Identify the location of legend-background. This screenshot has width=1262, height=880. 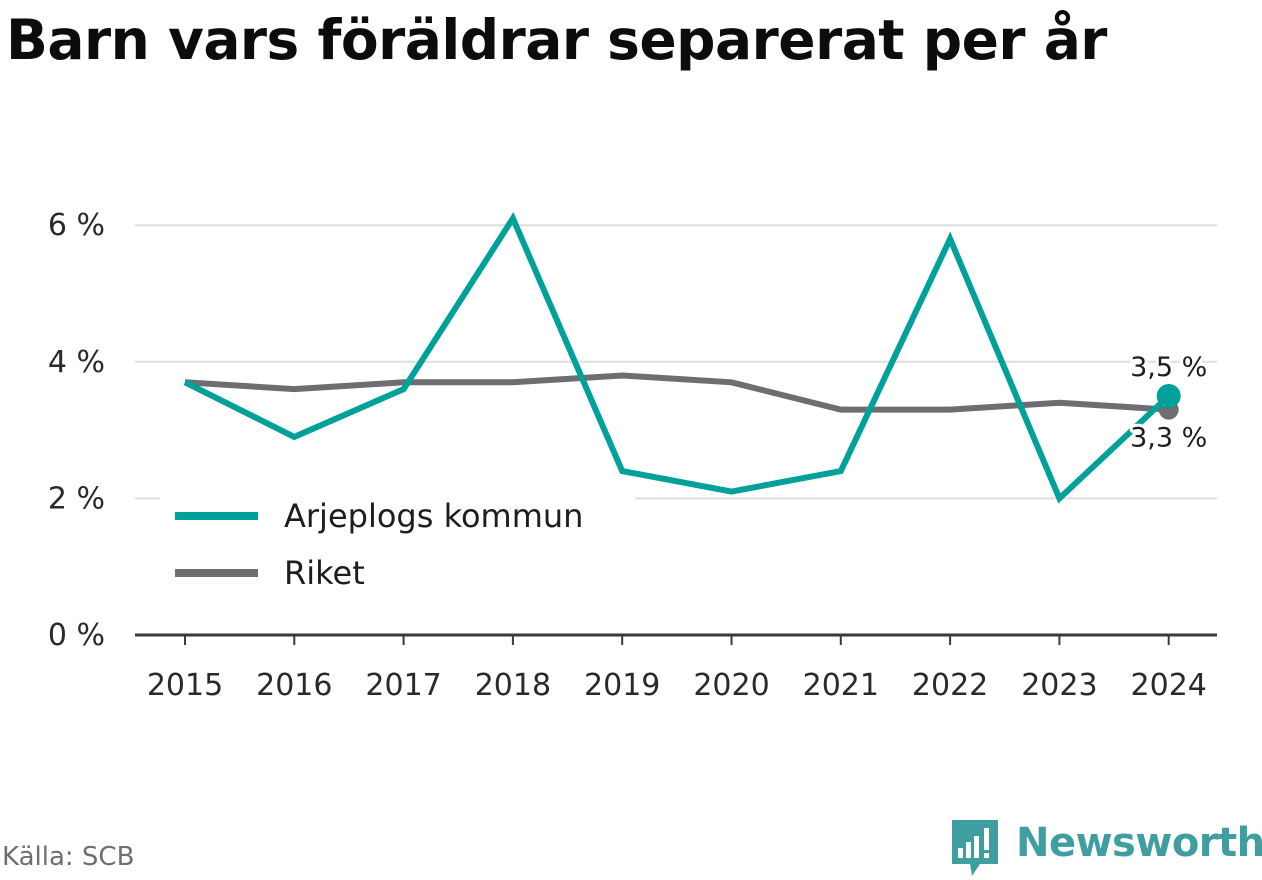
(397, 548).